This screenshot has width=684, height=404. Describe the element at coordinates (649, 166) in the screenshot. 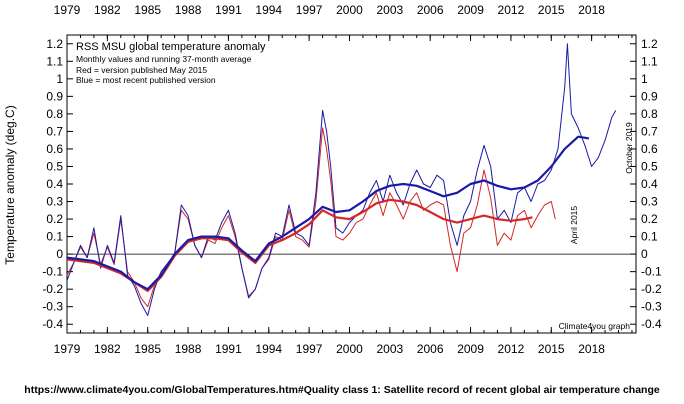

I see `y-tick-label-right: 0.5` at that location.